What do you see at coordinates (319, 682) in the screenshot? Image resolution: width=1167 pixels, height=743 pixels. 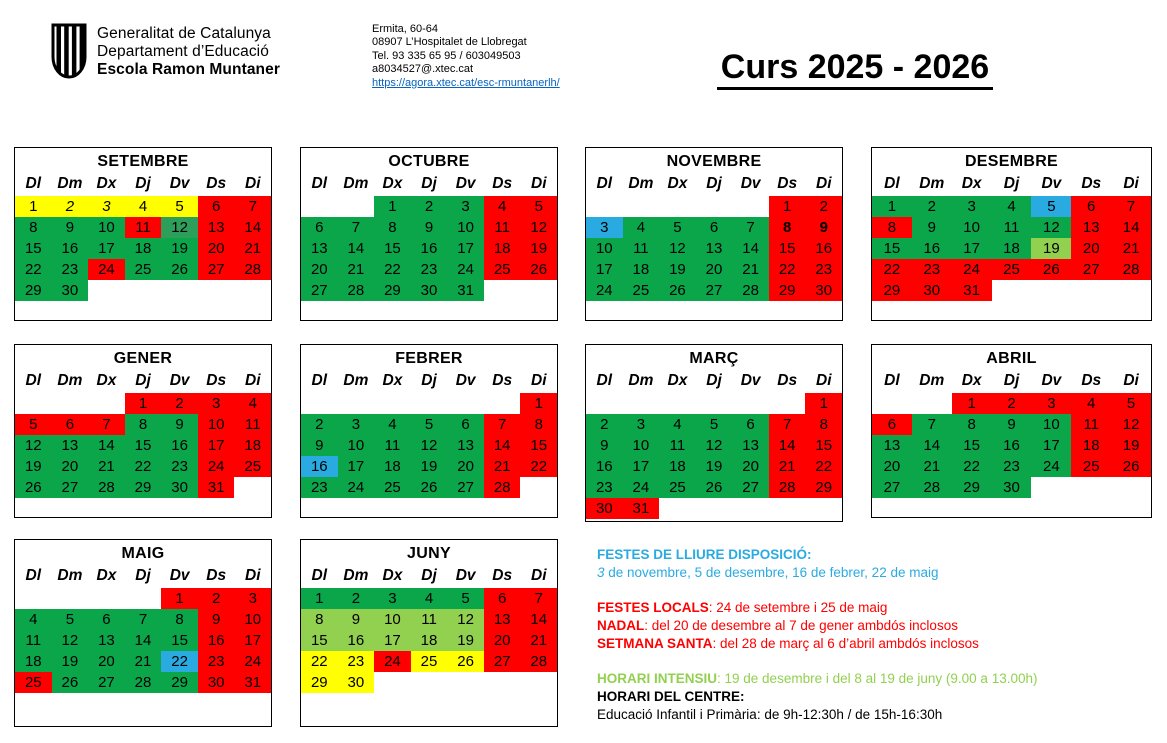 I see `day-cell: 29` at bounding box center [319, 682].